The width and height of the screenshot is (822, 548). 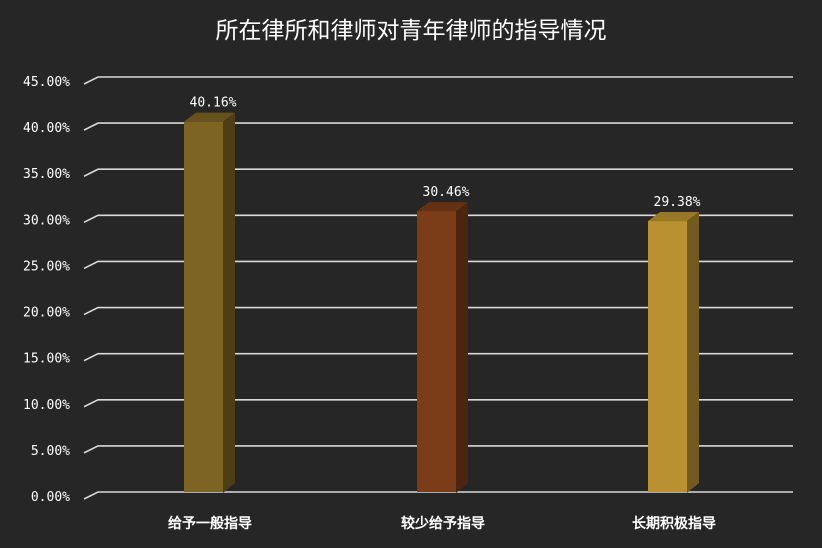 What do you see at coordinates (46, 82) in the screenshot?
I see `y-tick-label: 45.00%` at bounding box center [46, 82].